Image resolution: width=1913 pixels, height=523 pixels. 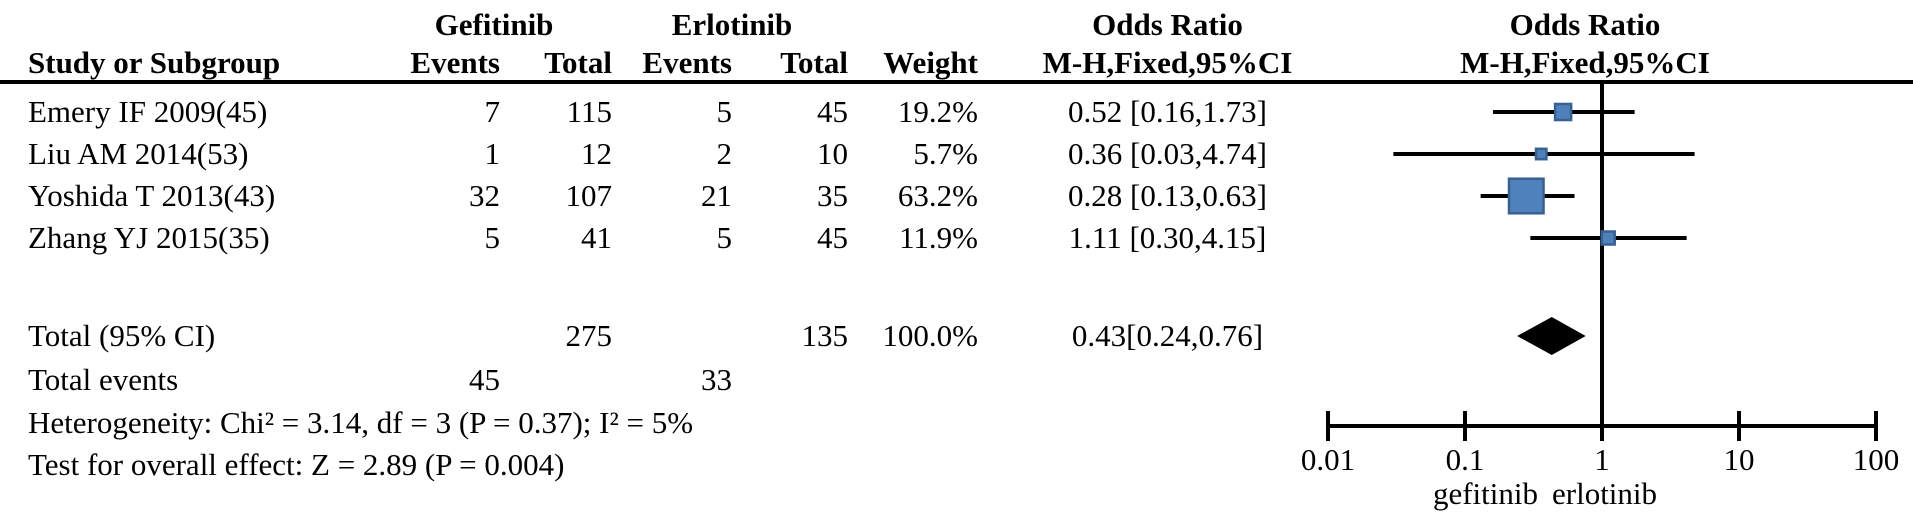 I want to click on erl-total: 10, so click(x=832, y=153).